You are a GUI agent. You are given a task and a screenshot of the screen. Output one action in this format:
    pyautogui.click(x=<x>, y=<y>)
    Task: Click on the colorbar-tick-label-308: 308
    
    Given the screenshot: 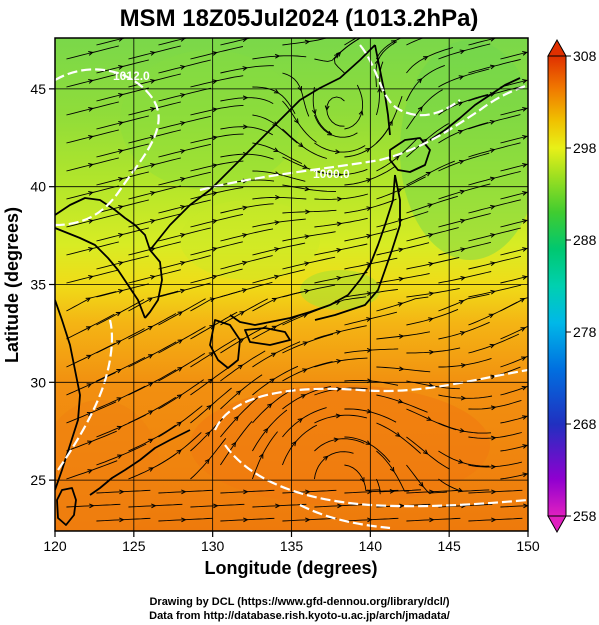 What is the action you would take?
    pyautogui.click(x=585, y=56)
    